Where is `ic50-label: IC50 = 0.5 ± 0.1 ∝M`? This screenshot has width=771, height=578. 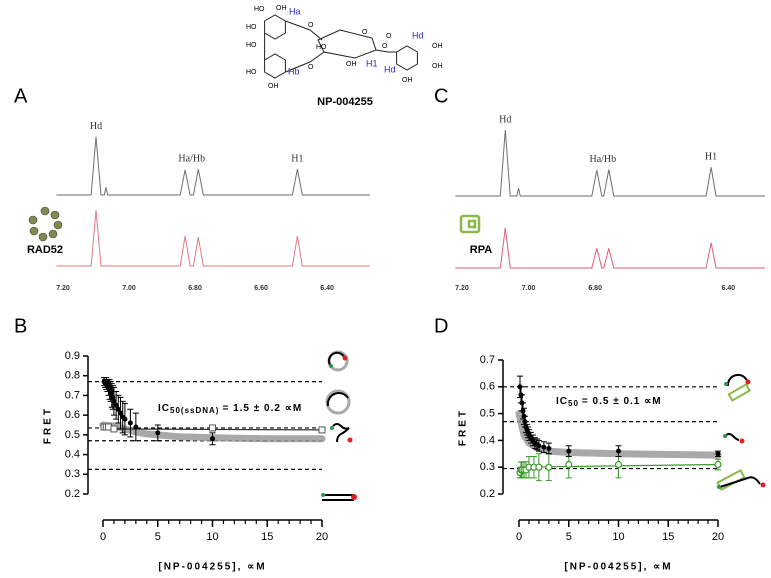
ic50-label: IC50 = 0.5 ± 0.1 ∝M is located at coordinates (609, 402).